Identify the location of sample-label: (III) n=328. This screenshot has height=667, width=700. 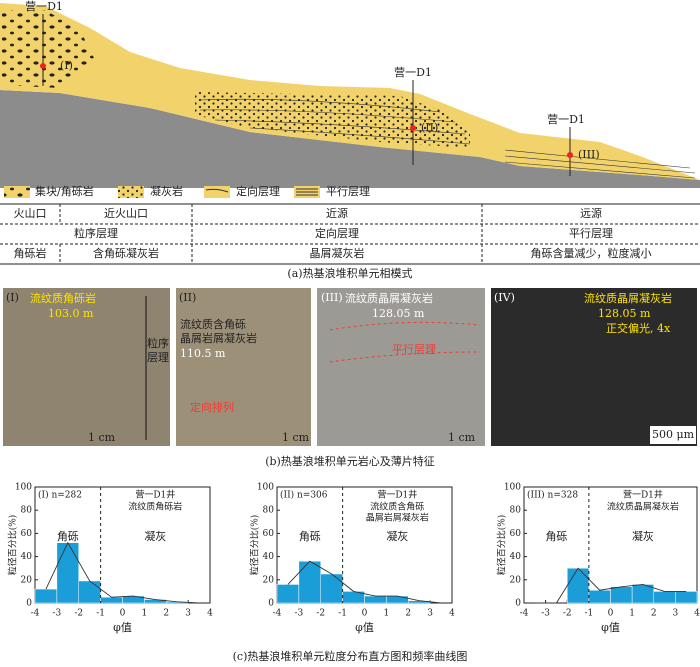
(552, 495).